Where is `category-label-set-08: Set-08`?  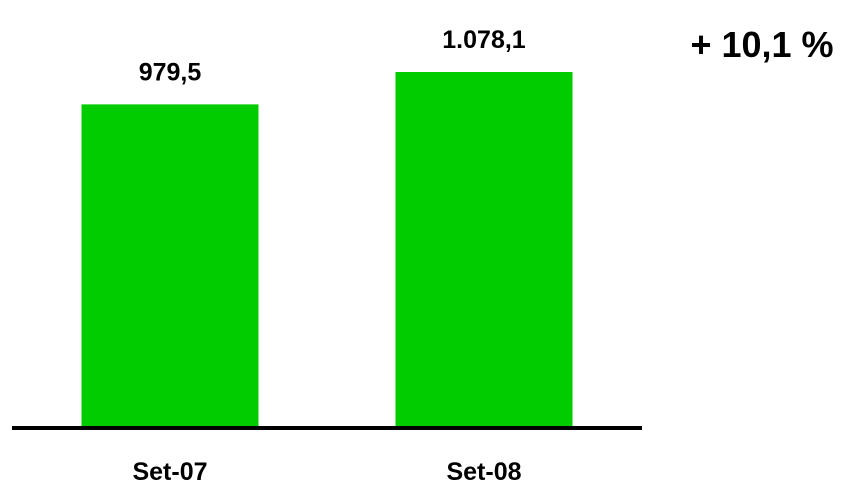 category-label-set-08: Set-08 is located at coordinates (483, 472).